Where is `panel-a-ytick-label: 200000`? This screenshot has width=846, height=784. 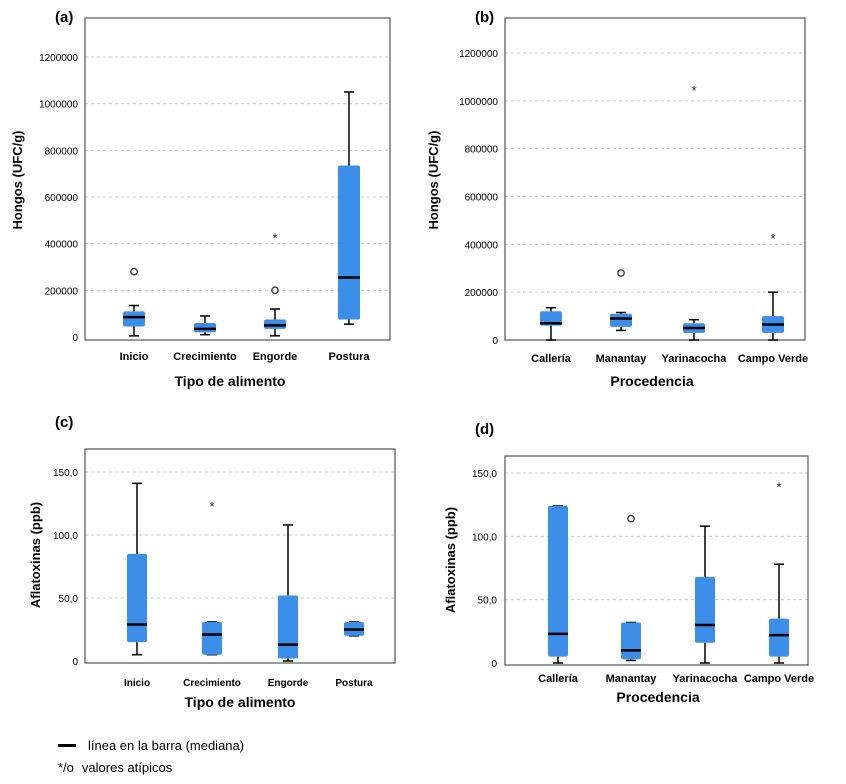 panel-a-ytick-label: 200000 is located at coordinates (62, 291).